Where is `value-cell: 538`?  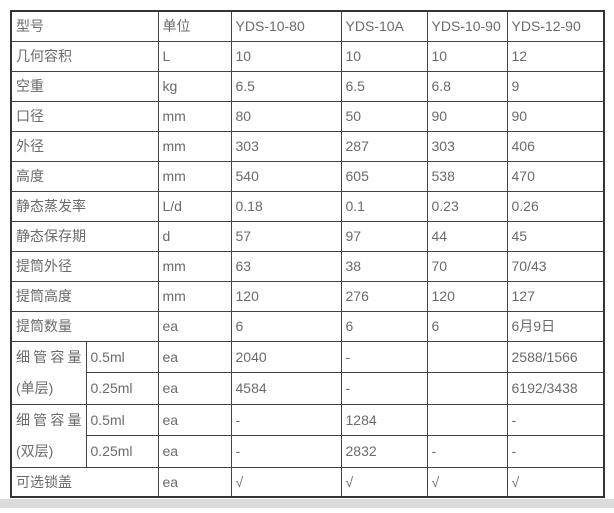
value-cell: 538 is located at coordinates (467, 176).